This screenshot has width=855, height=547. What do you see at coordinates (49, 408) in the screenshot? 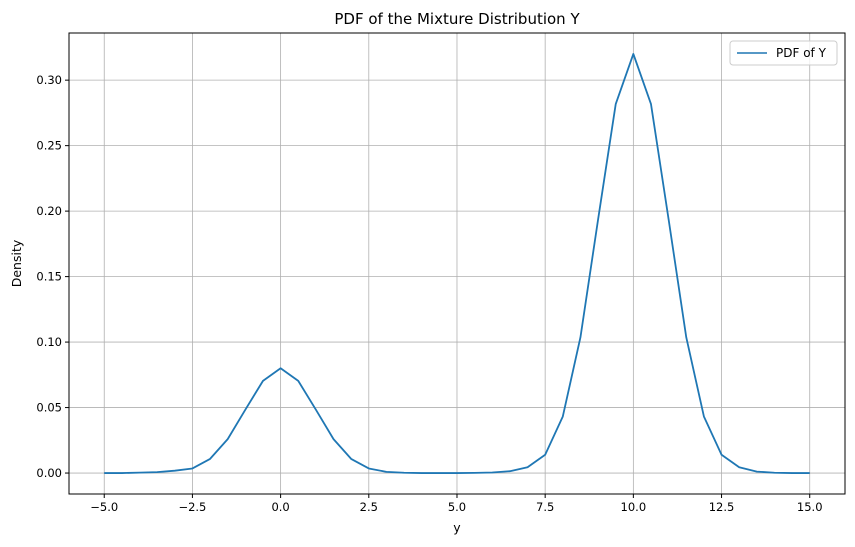
I see `y-tick-label: 0.05` at bounding box center [49, 408].